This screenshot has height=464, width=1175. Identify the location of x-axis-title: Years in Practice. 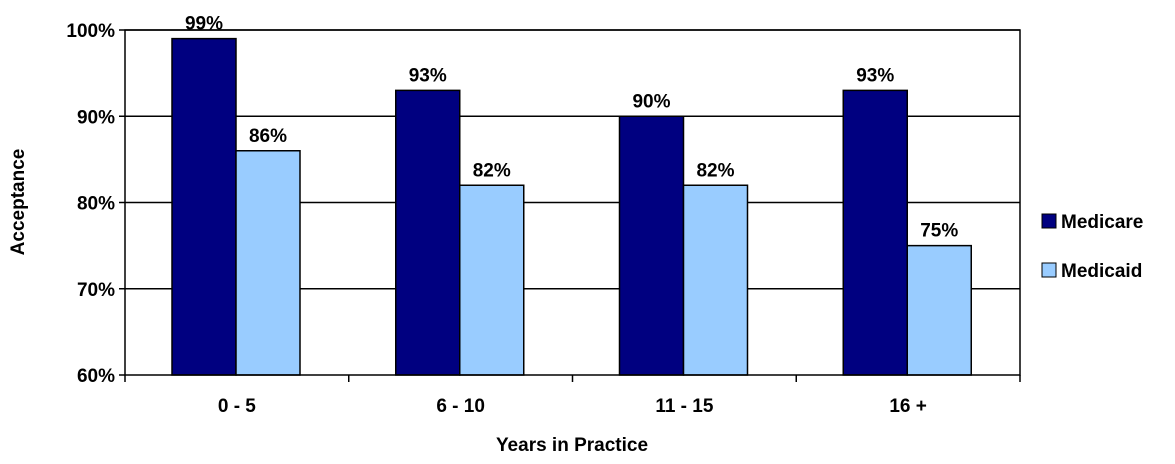
(572, 445).